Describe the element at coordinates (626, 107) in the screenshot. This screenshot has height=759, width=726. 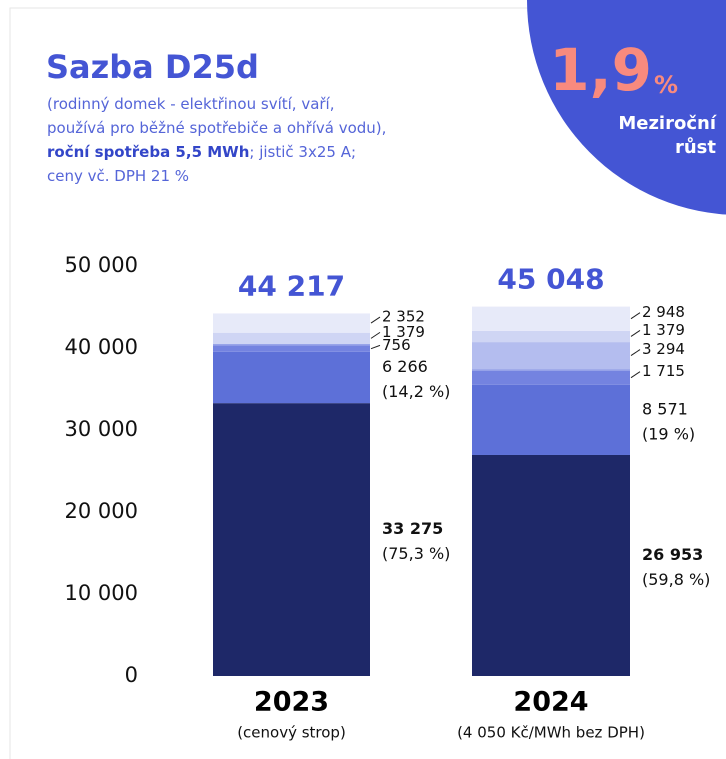
I see `badge-shape` at that location.